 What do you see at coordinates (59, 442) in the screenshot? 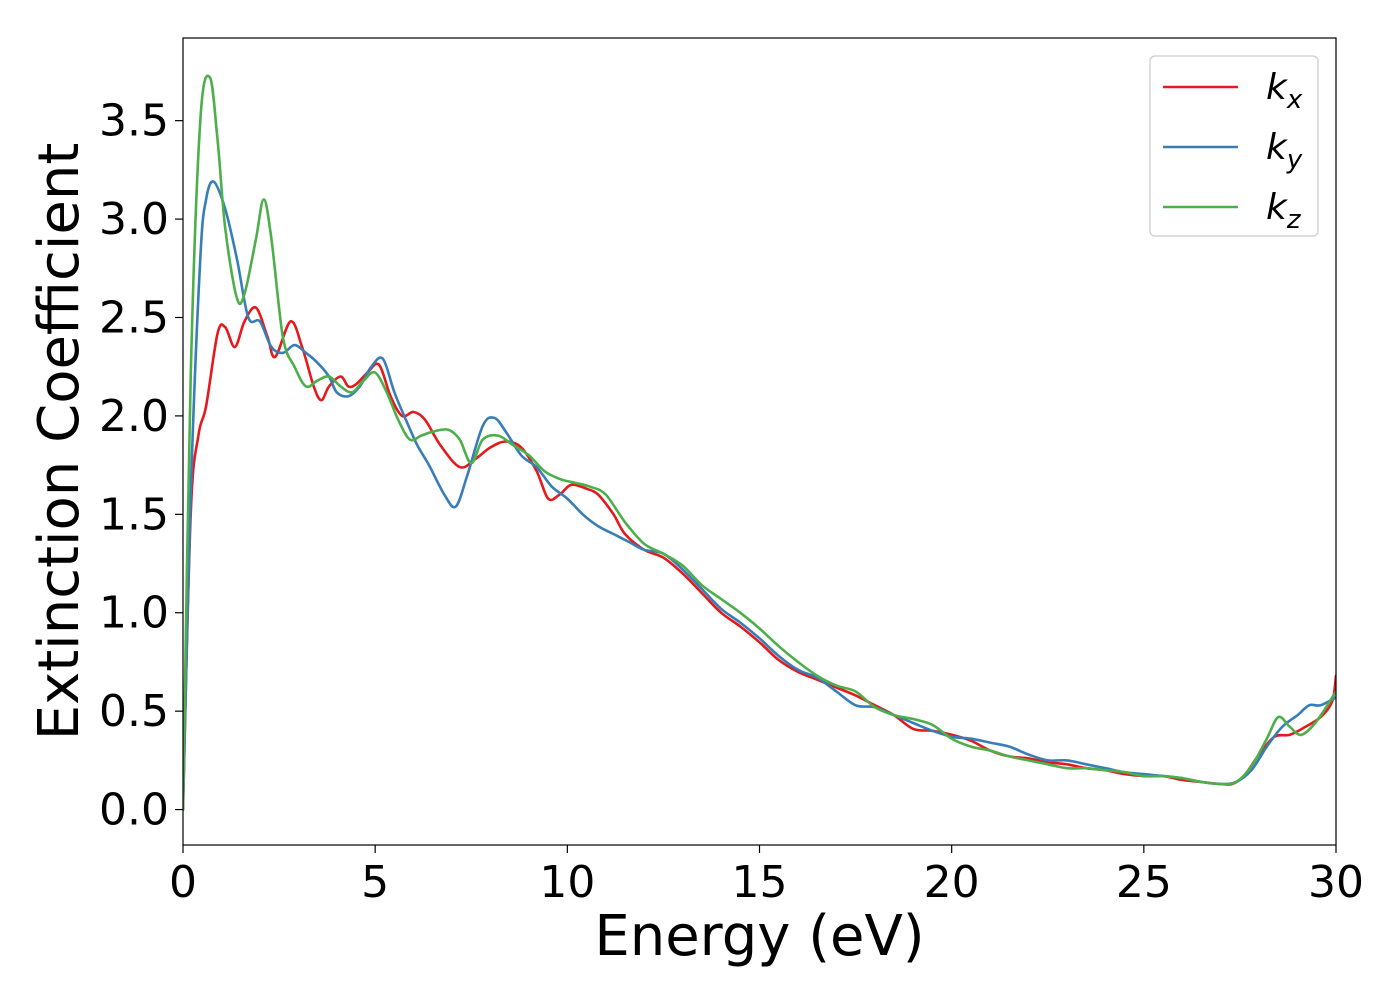
I see `y-axis-title: Extinction Coefficient` at bounding box center [59, 442].